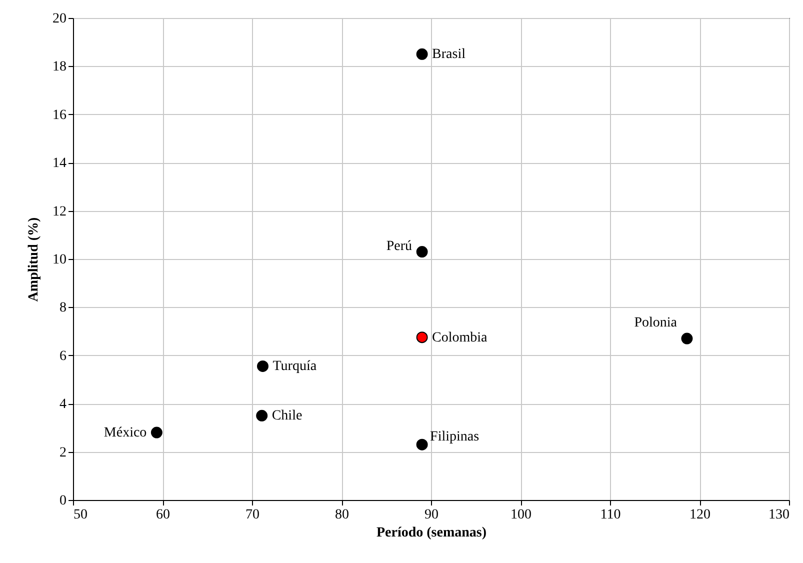 The height and width of the screenshot is (563, 803). I want to click on x-tick-label: 130, so click(779, 515).